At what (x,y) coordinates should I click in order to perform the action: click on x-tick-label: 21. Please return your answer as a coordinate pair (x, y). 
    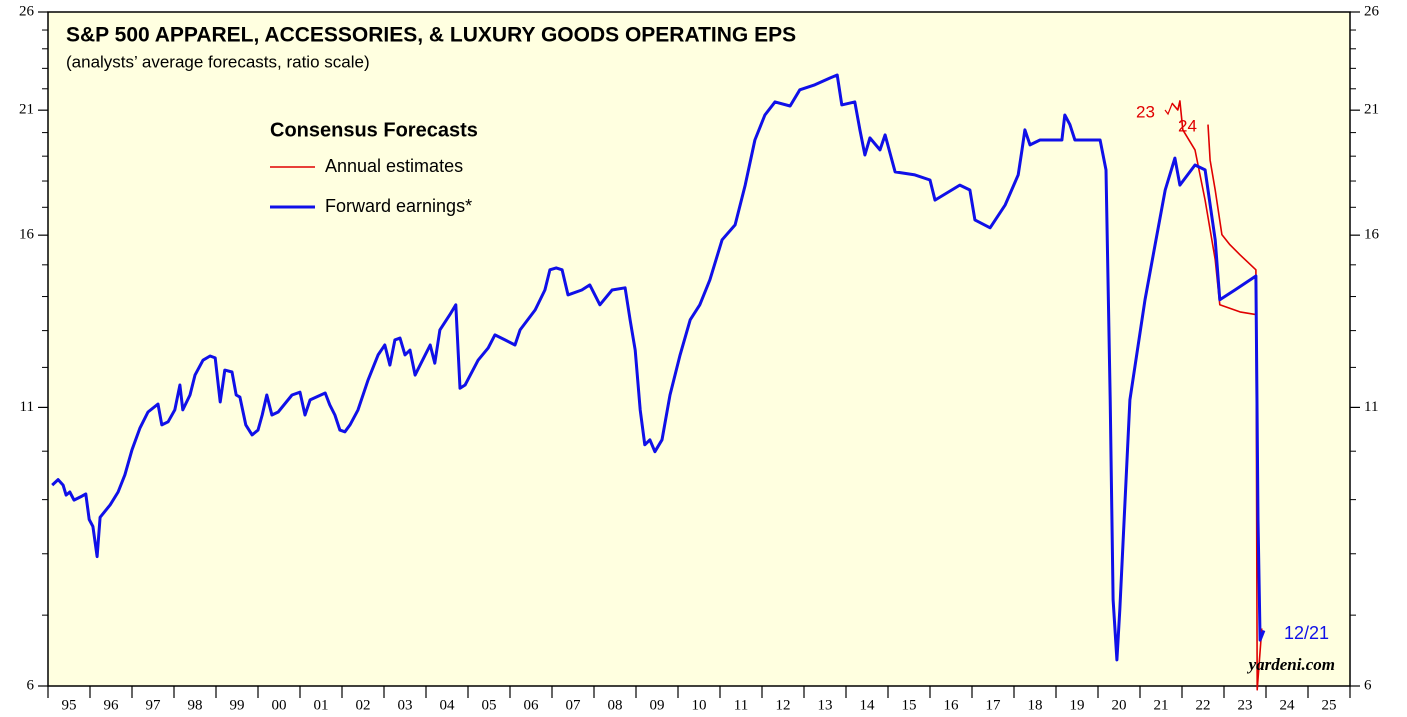
    Looking at the image, I should click on (1161, 705).